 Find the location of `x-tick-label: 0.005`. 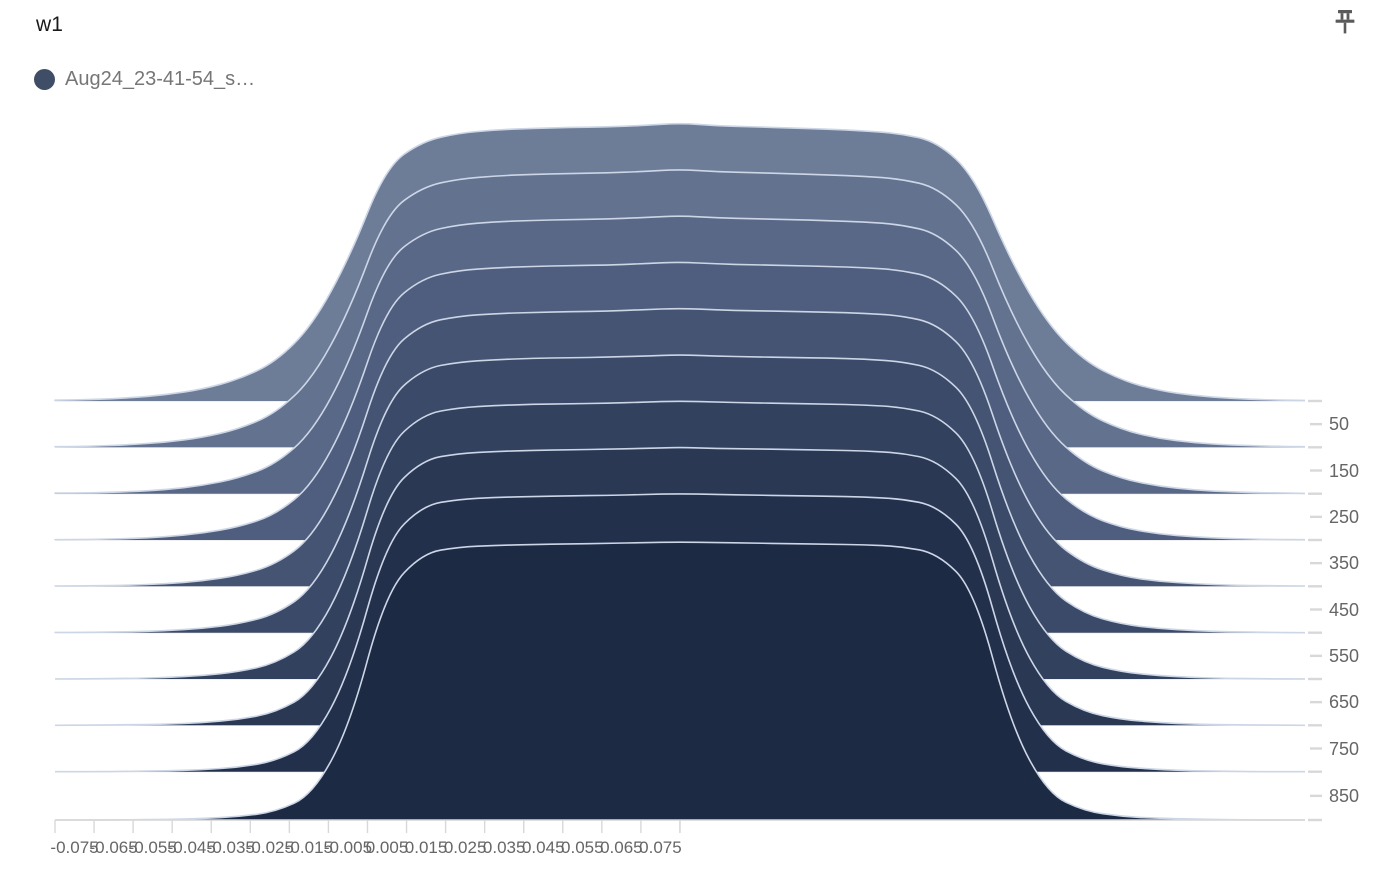

x-tick-label: 0.005 is located at coordinates (387, 847).